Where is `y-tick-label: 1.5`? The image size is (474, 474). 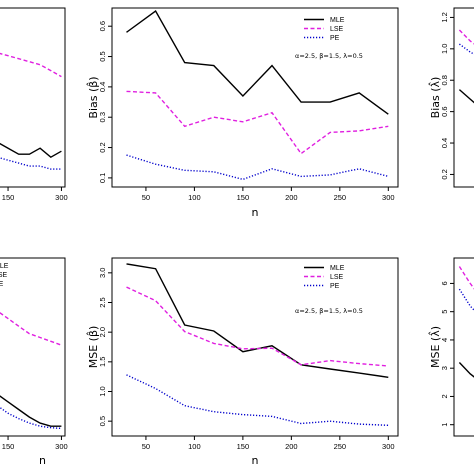 y-tick-label: 1.5 is located at coordinates (102, 362).